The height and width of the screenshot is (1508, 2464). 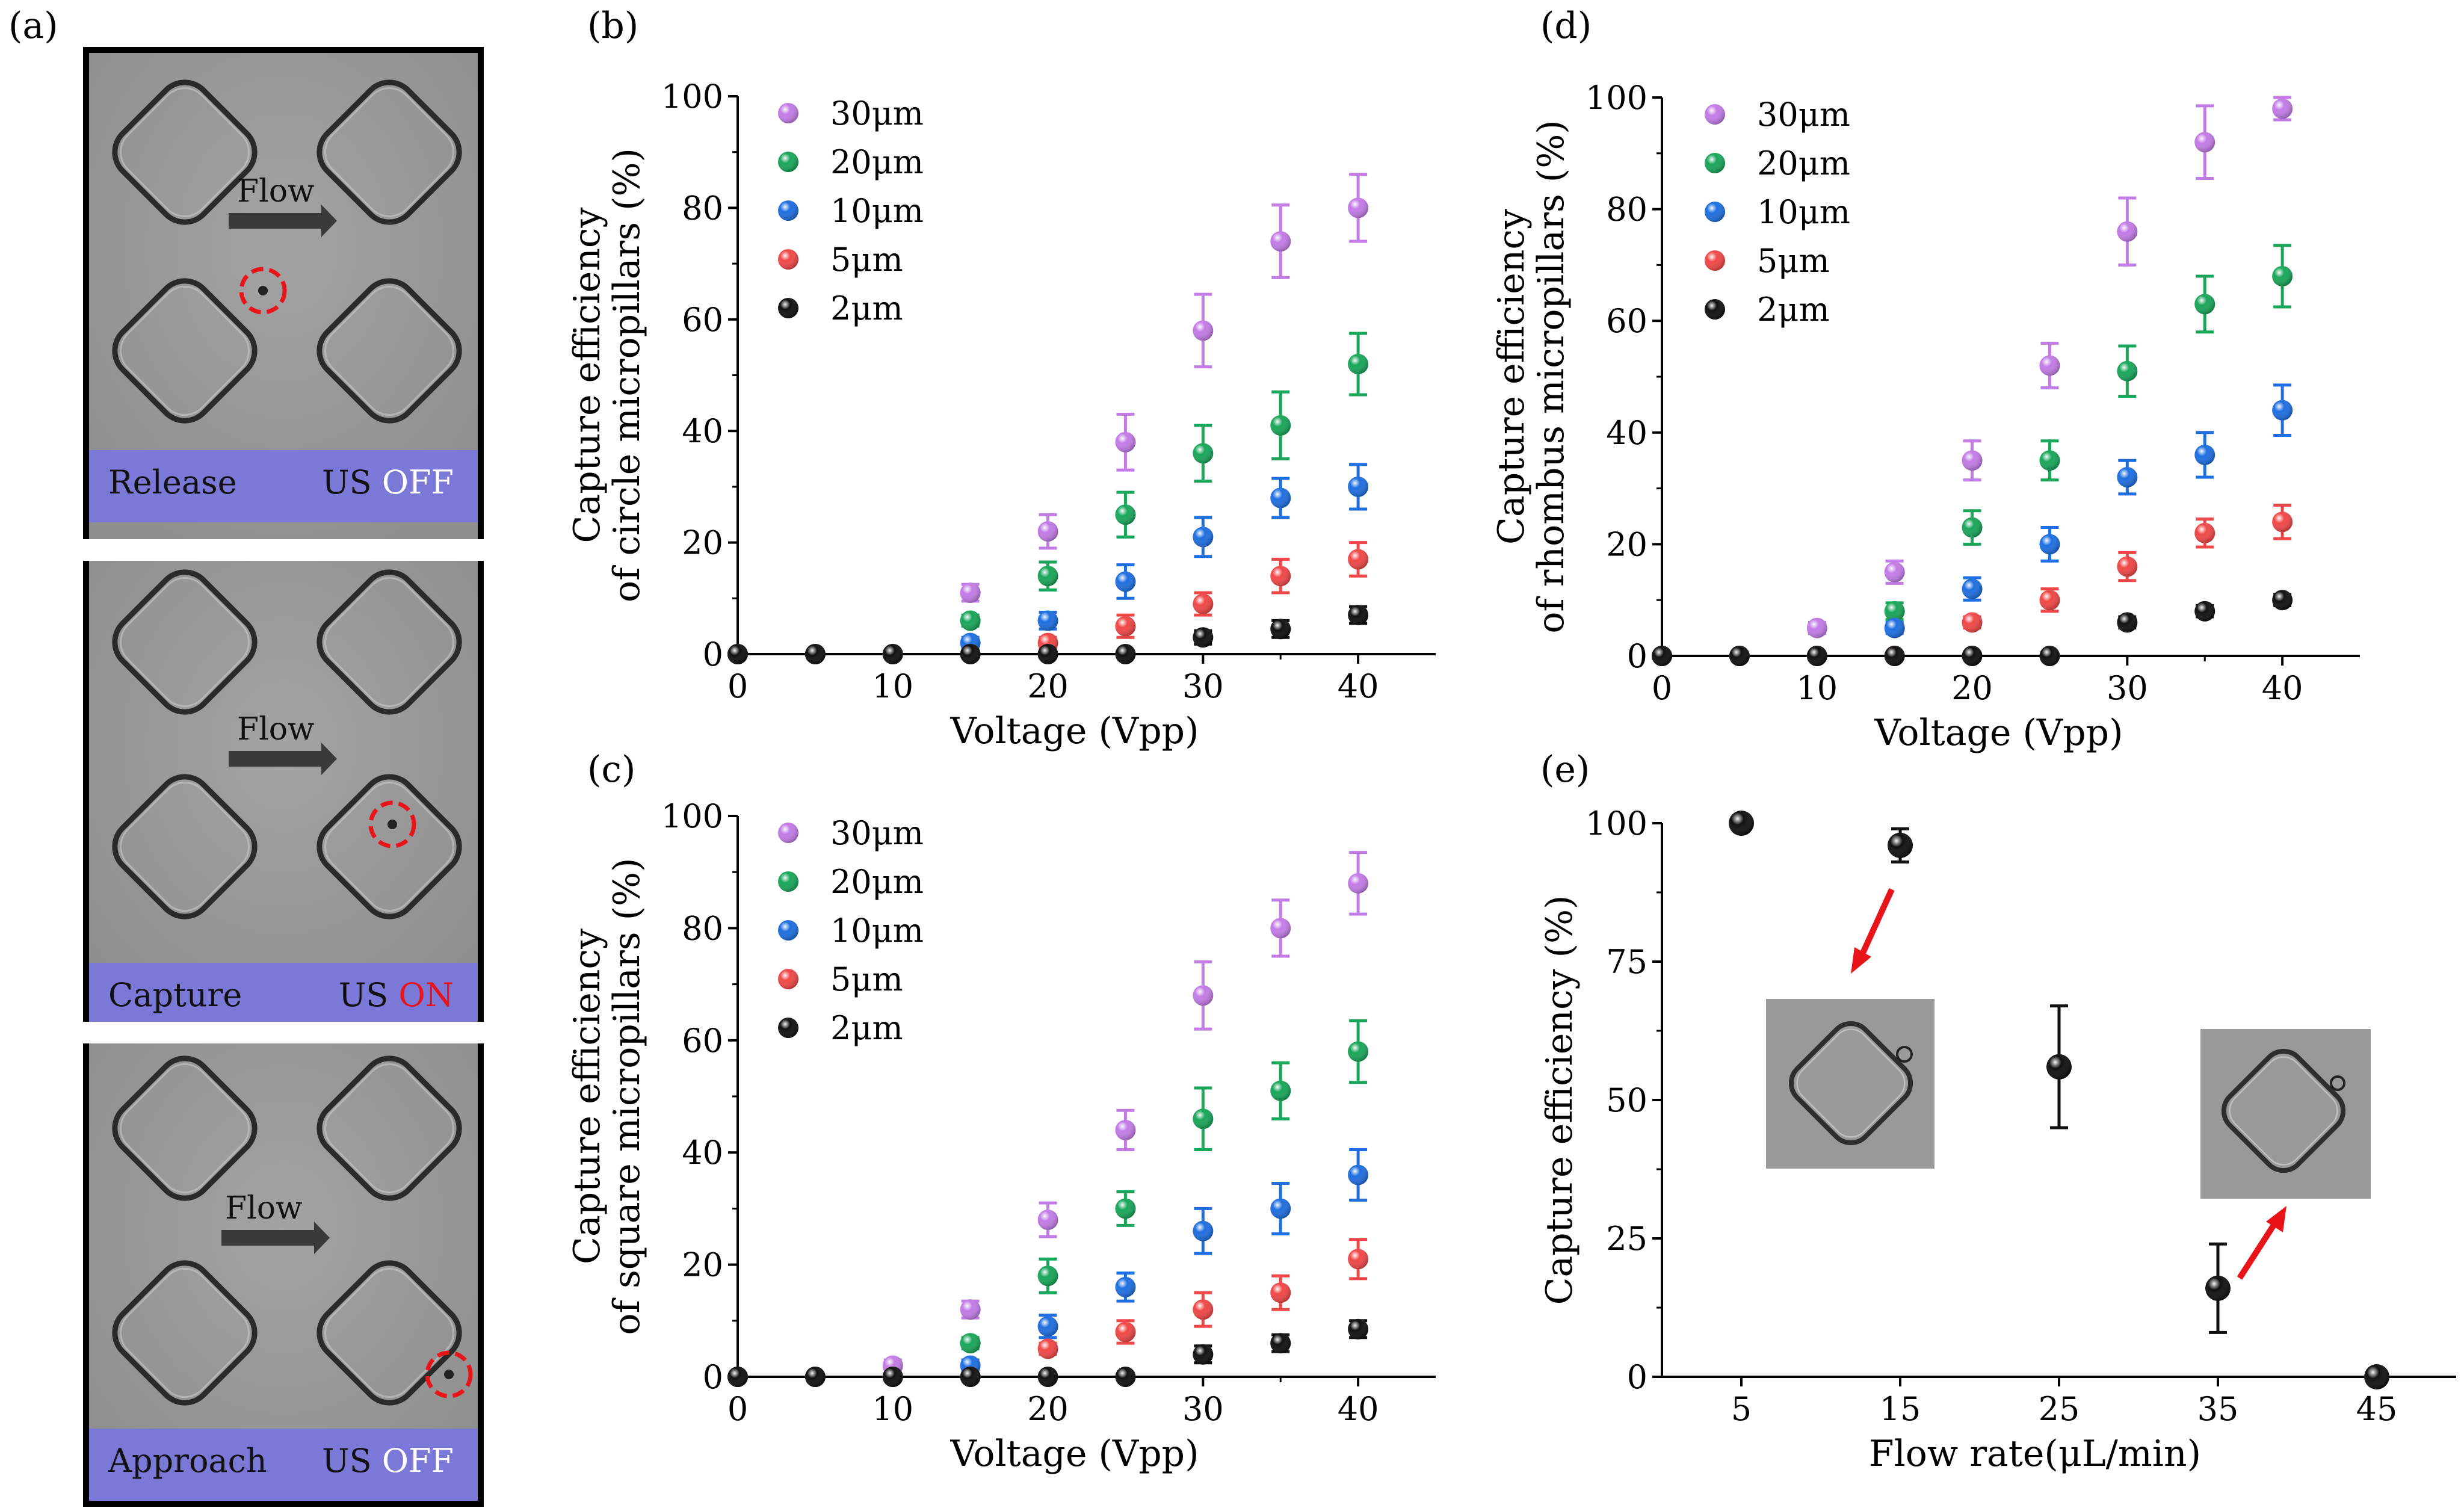 I want to click on x-tick-label: 10, so click(x=892, y=1409).